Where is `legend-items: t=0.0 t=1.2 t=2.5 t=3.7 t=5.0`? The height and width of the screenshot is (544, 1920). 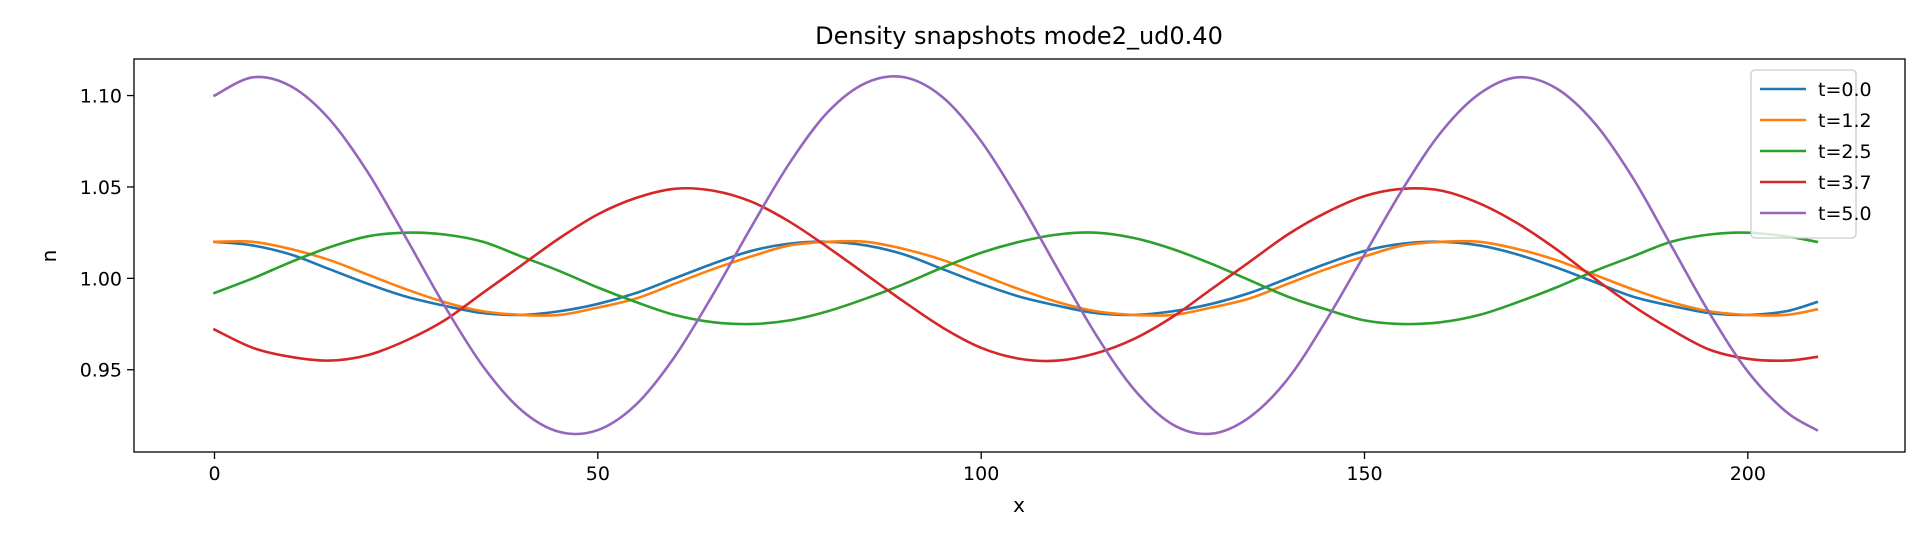 legend-items: t=0.0 t=1.2 t=2.5 t=3.7 t=5.0 is located at coordinates (1816, 152).